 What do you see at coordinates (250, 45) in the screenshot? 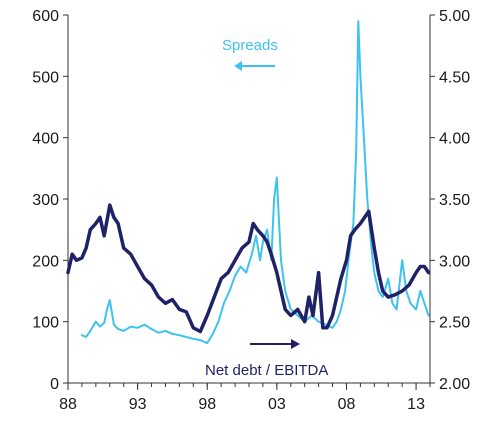
I see `spreads-annotation-label: Spreads` at bounding box center [250, 45].